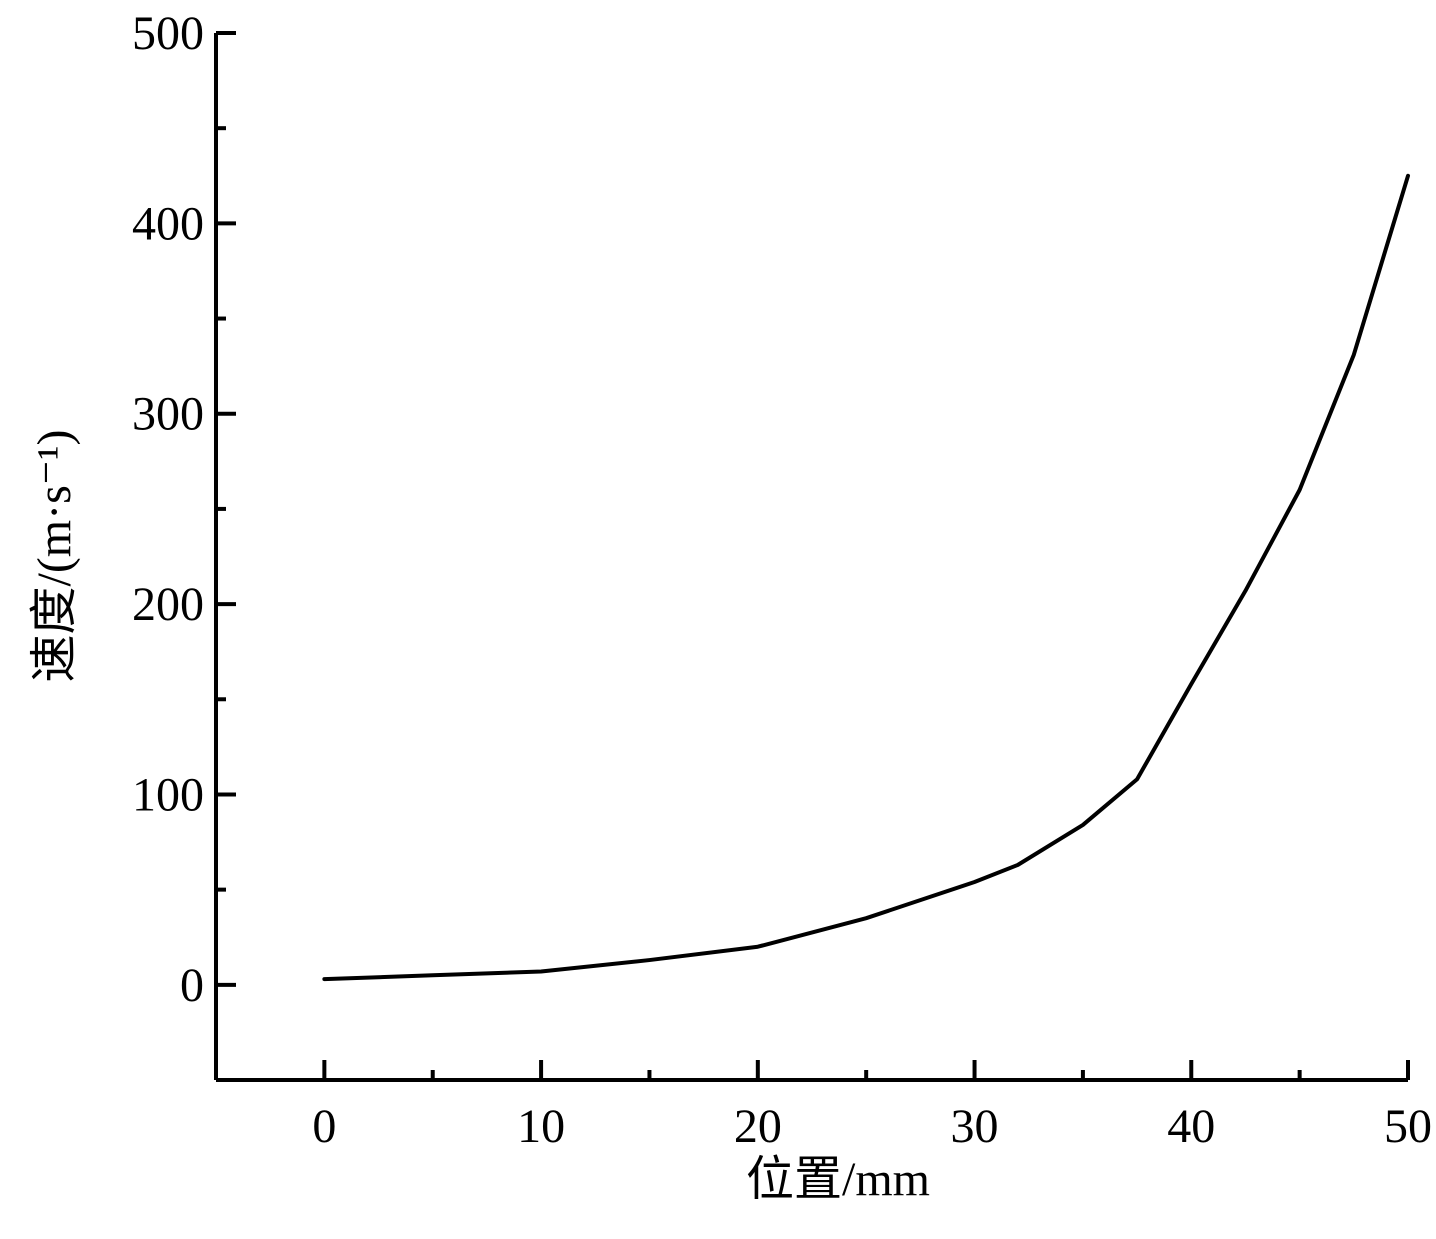 The height and width of the screenshot is (1239, 1436). I want to click on y-tick-label: 300, so click(168, 414).